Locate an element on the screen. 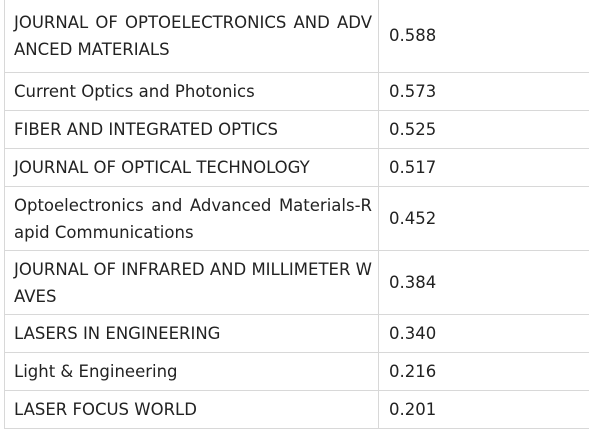 The image size is (589, 429). journal-score-cell: 0.340 is located at coordinates (484, 334).